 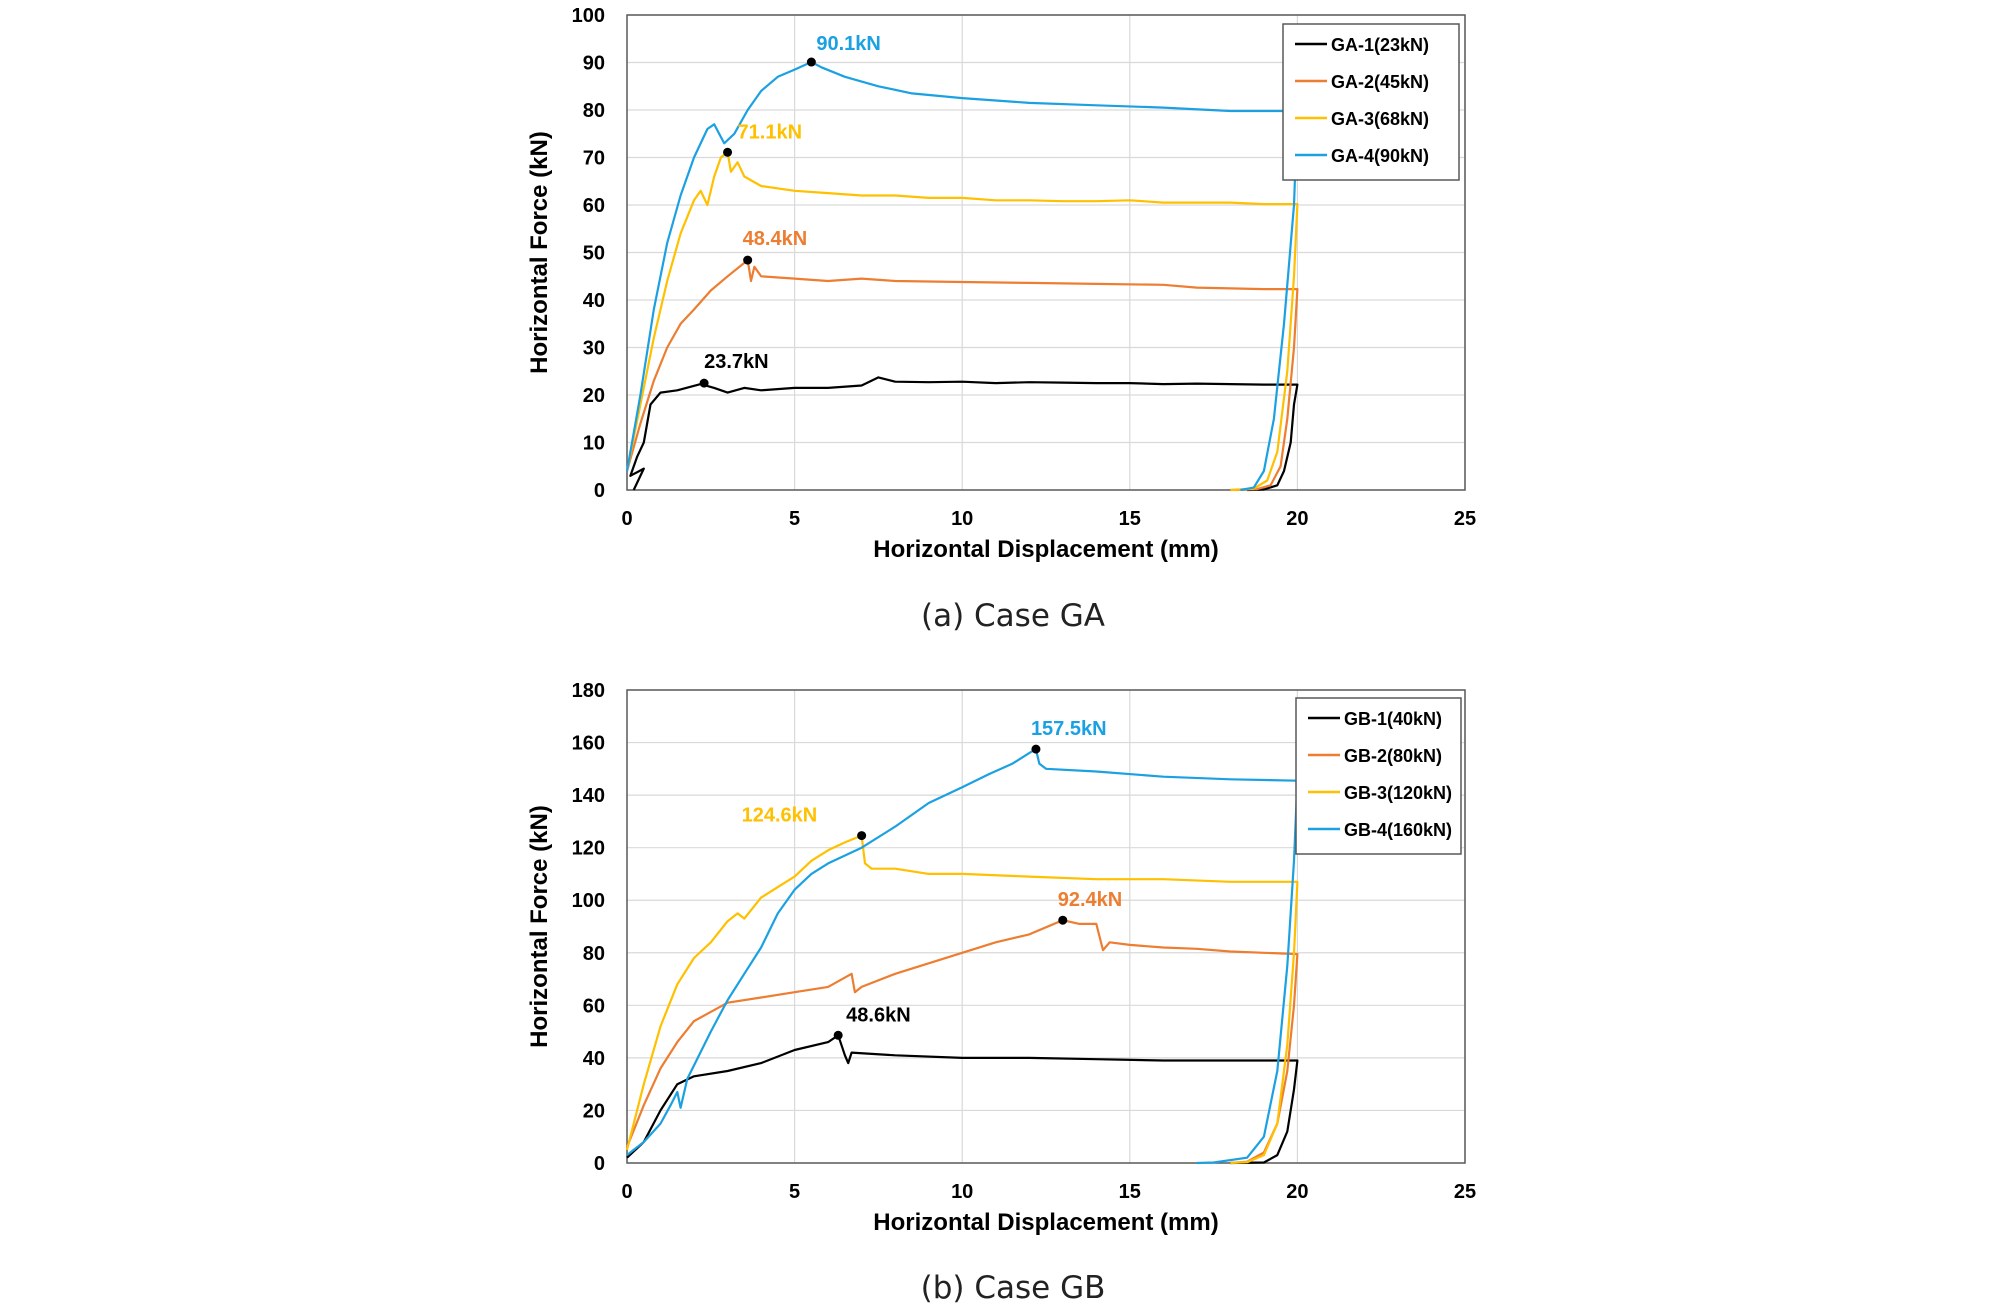 I want to click on peak-label: 48.4kN, so click(x=775, y=239).